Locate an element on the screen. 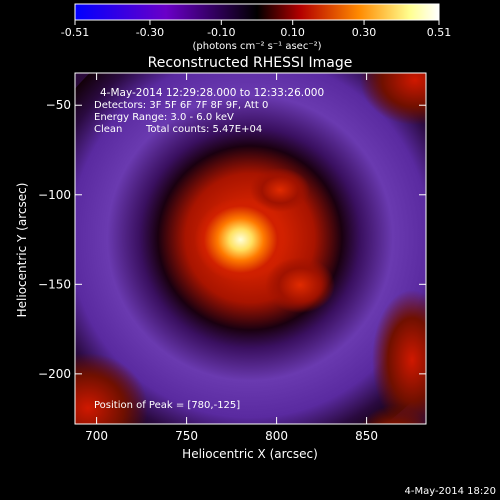 The width and height of the screenshot is (500, 500). annotation-energy: Energy Range: 3.0 - 6.0 keV is located at coordinates (164, 117).